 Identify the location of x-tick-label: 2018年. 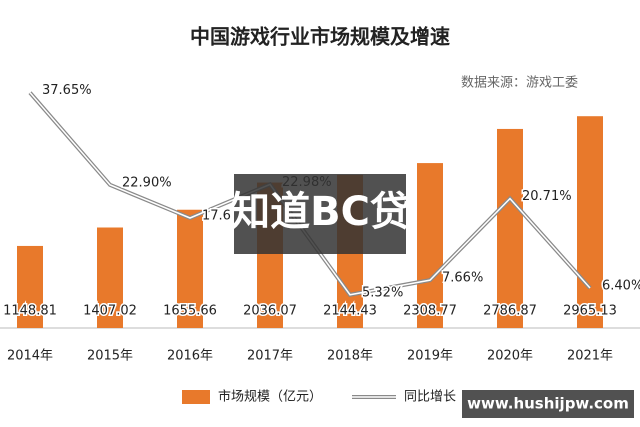
(350, 356).